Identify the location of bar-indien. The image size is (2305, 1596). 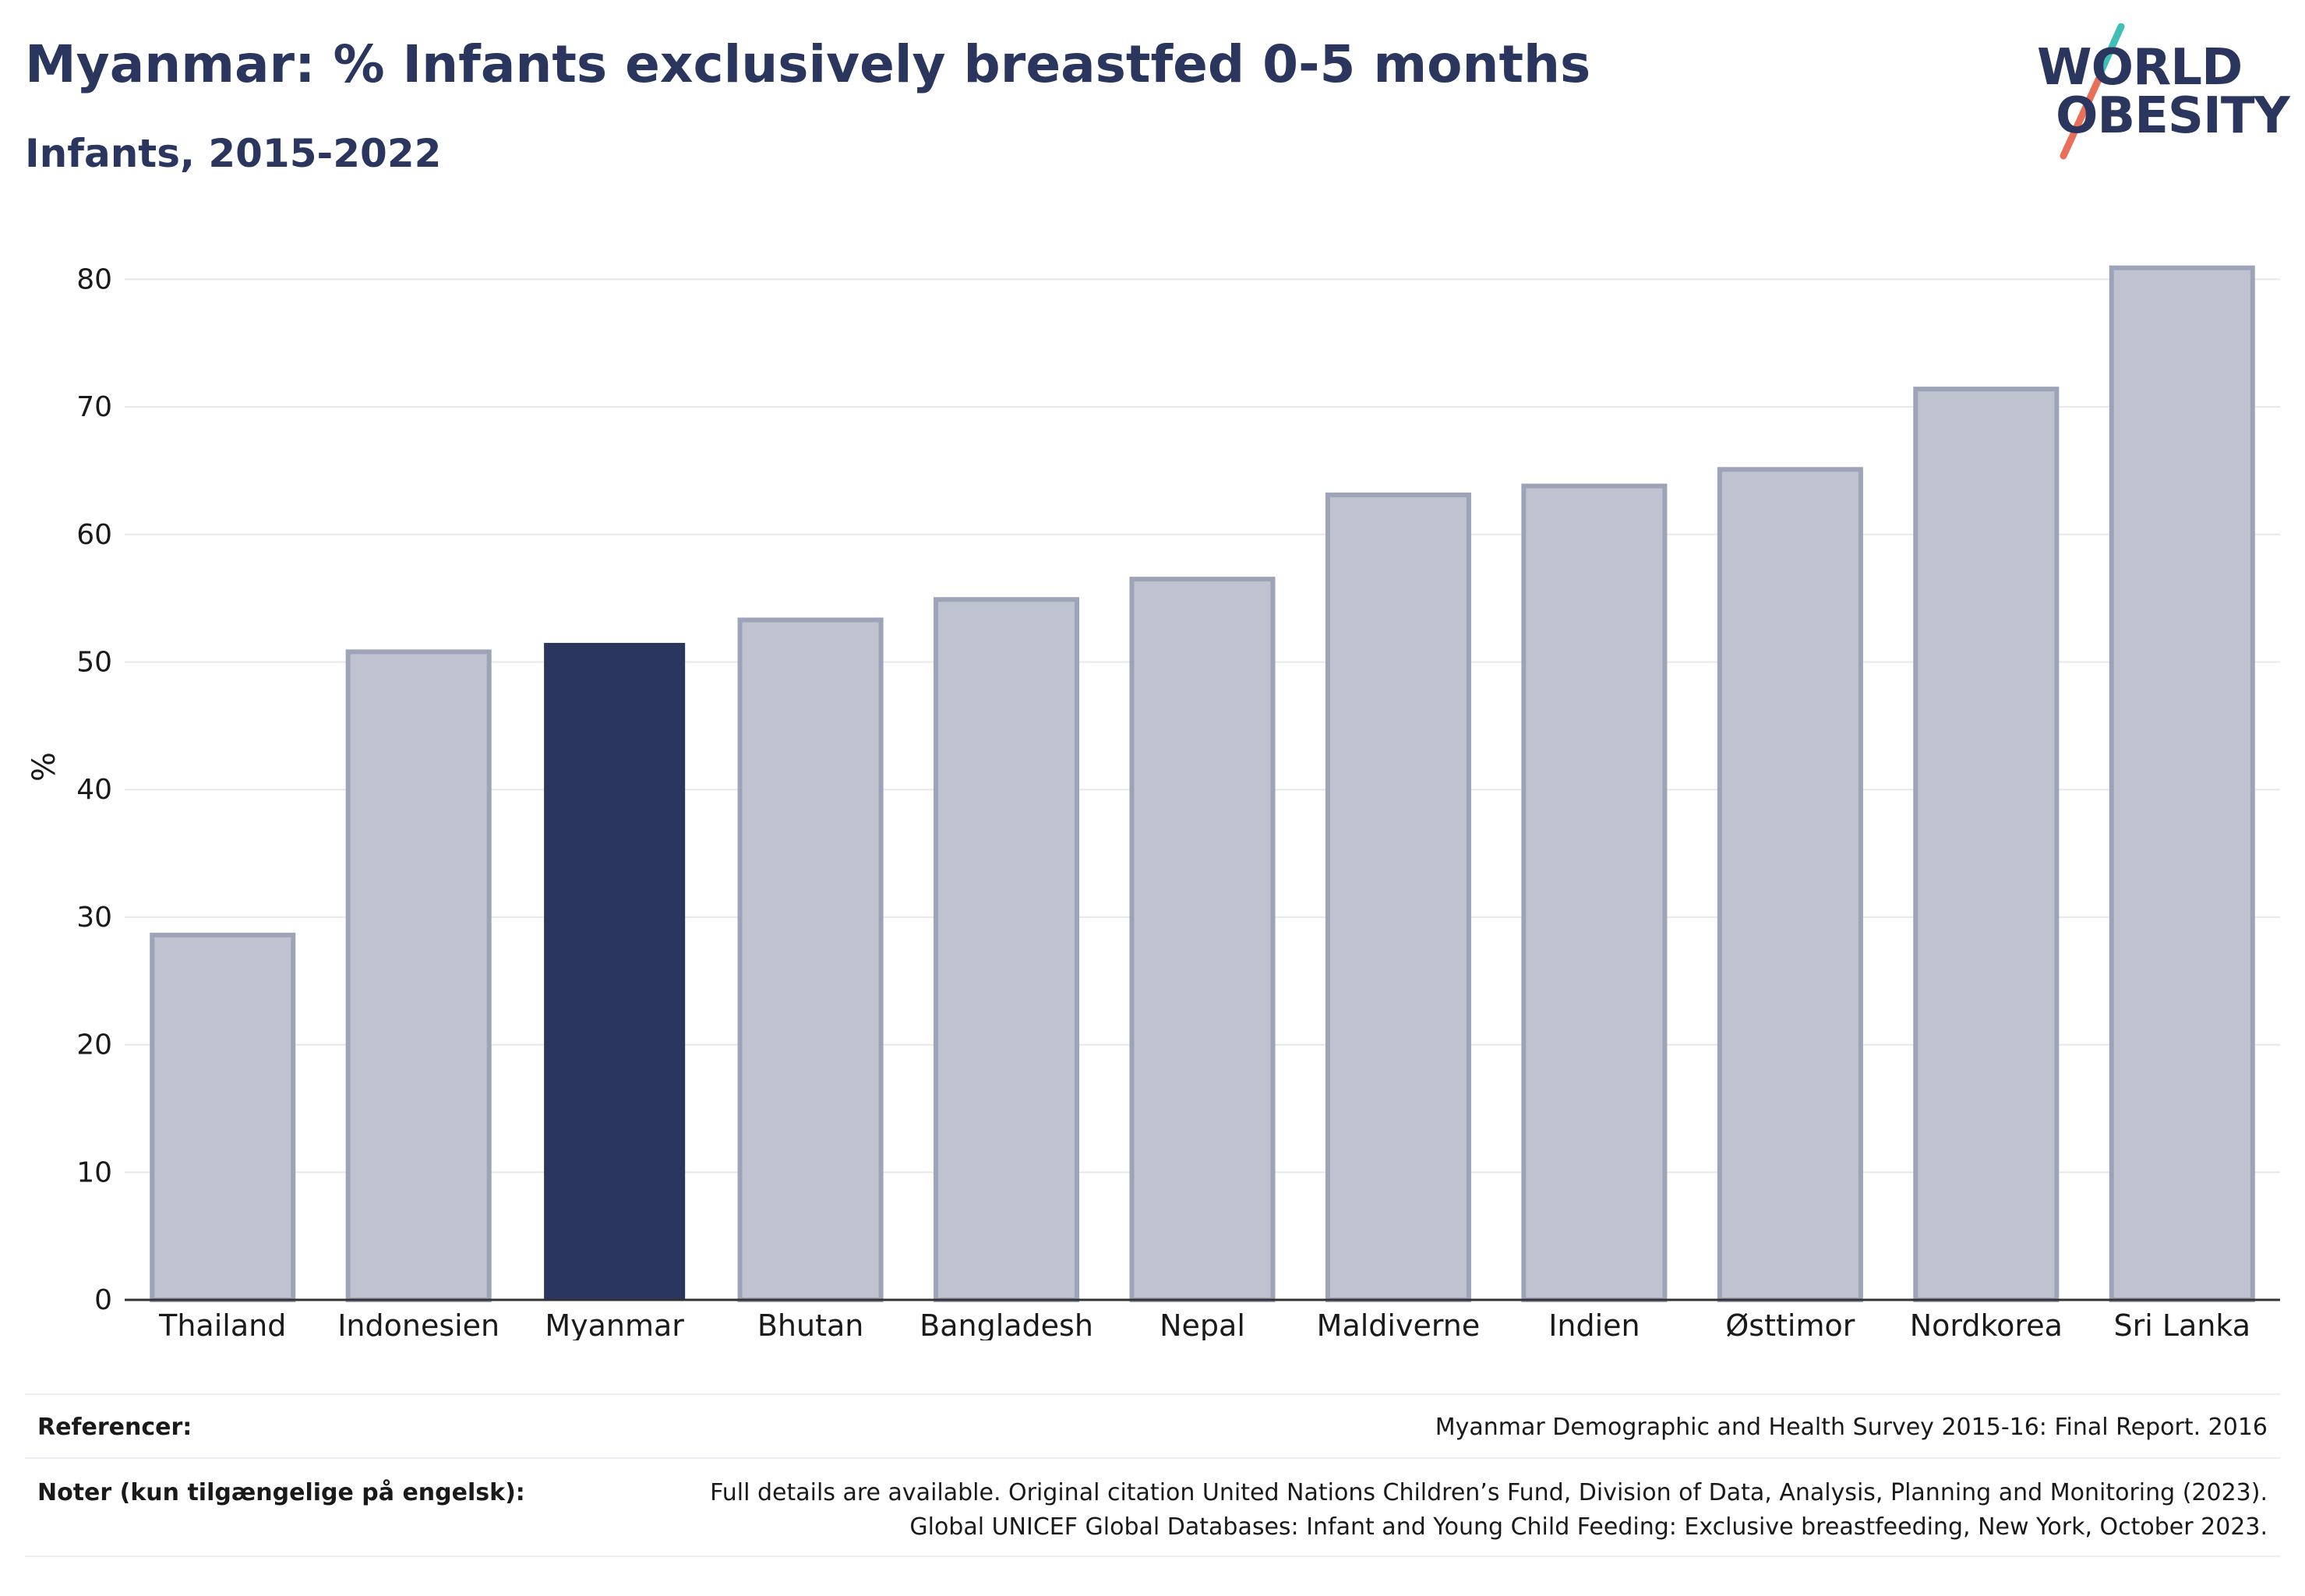
(1594, 892).